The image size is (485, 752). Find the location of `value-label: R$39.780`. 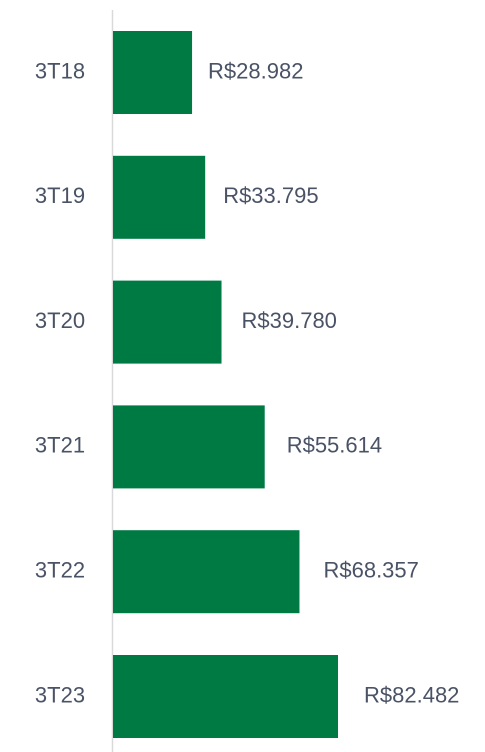

value-label: R$39.780 is located at coordinates (289, 320).